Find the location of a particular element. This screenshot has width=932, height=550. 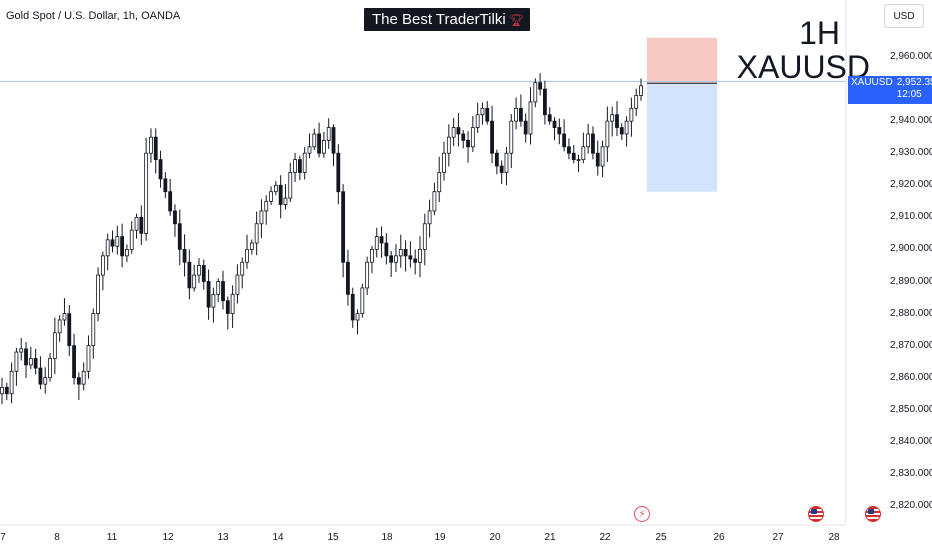

symbol-description: Gold Spot / U.S. Dollar, 1h, OANDA is located at coordinates (93, 16).